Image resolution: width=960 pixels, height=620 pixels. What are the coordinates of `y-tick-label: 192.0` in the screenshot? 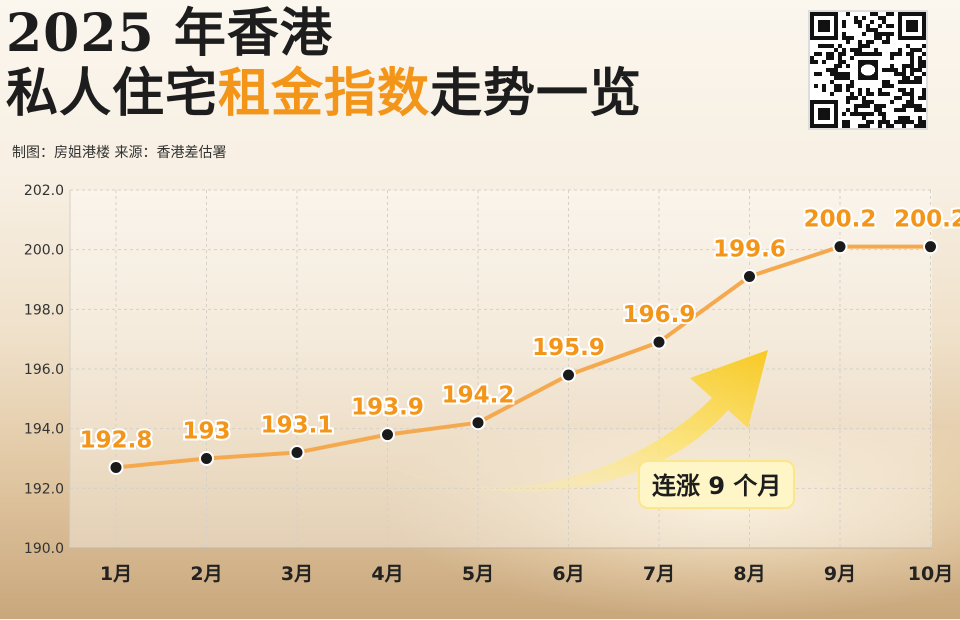 It's located at (44, 489).